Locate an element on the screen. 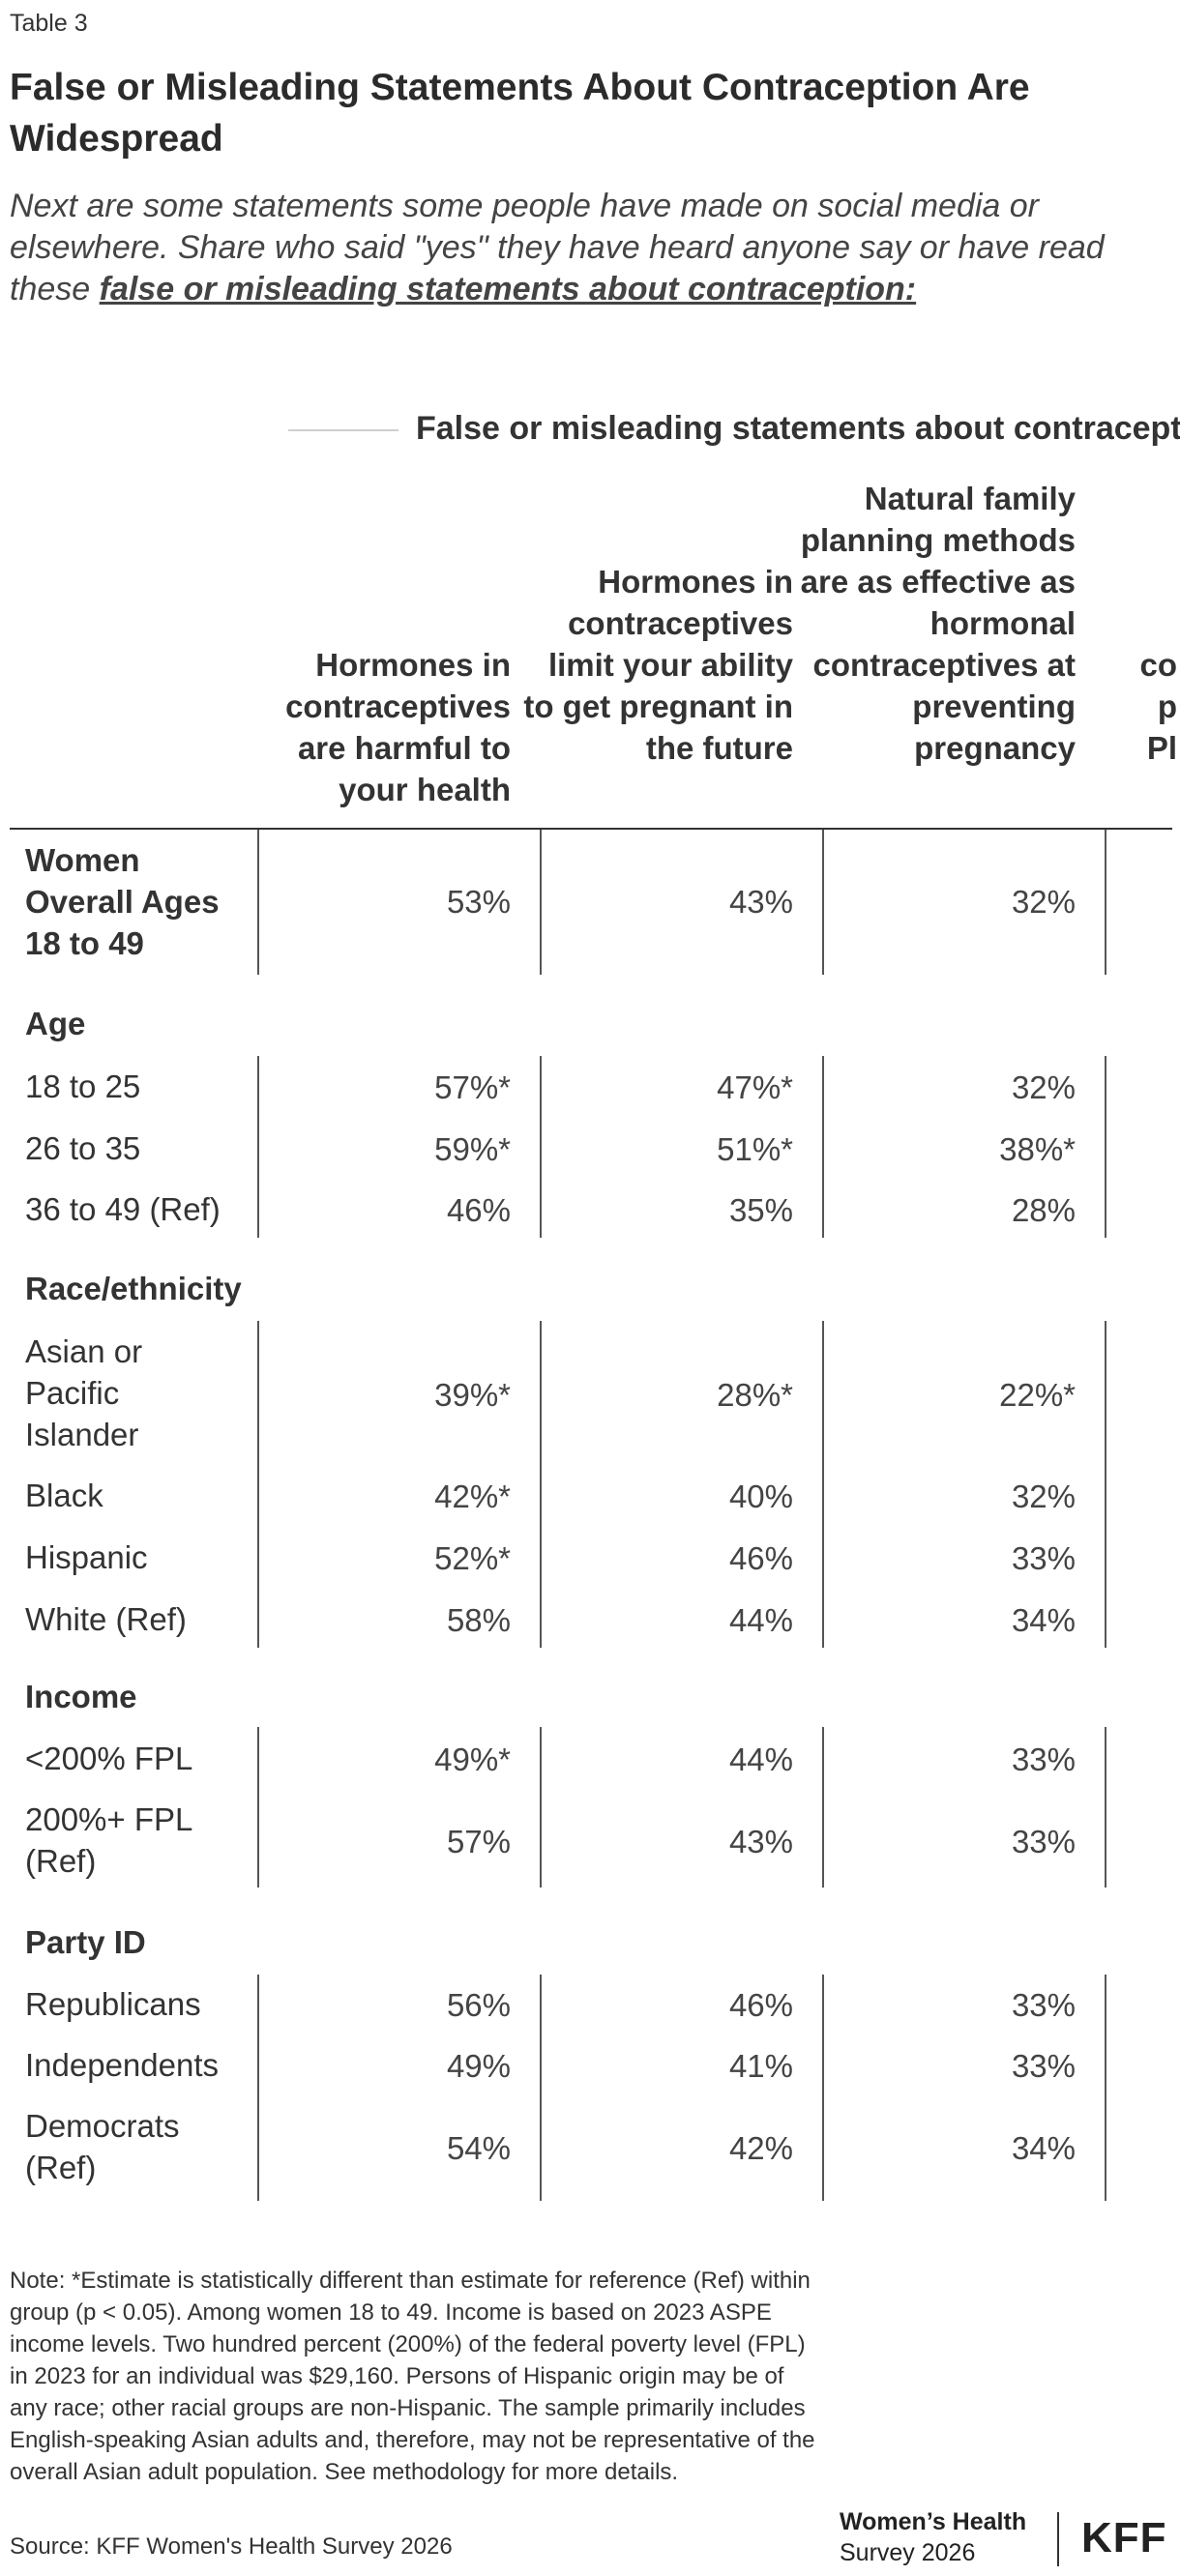  row-label: Hispanic is located at coordinates (86, 1557).